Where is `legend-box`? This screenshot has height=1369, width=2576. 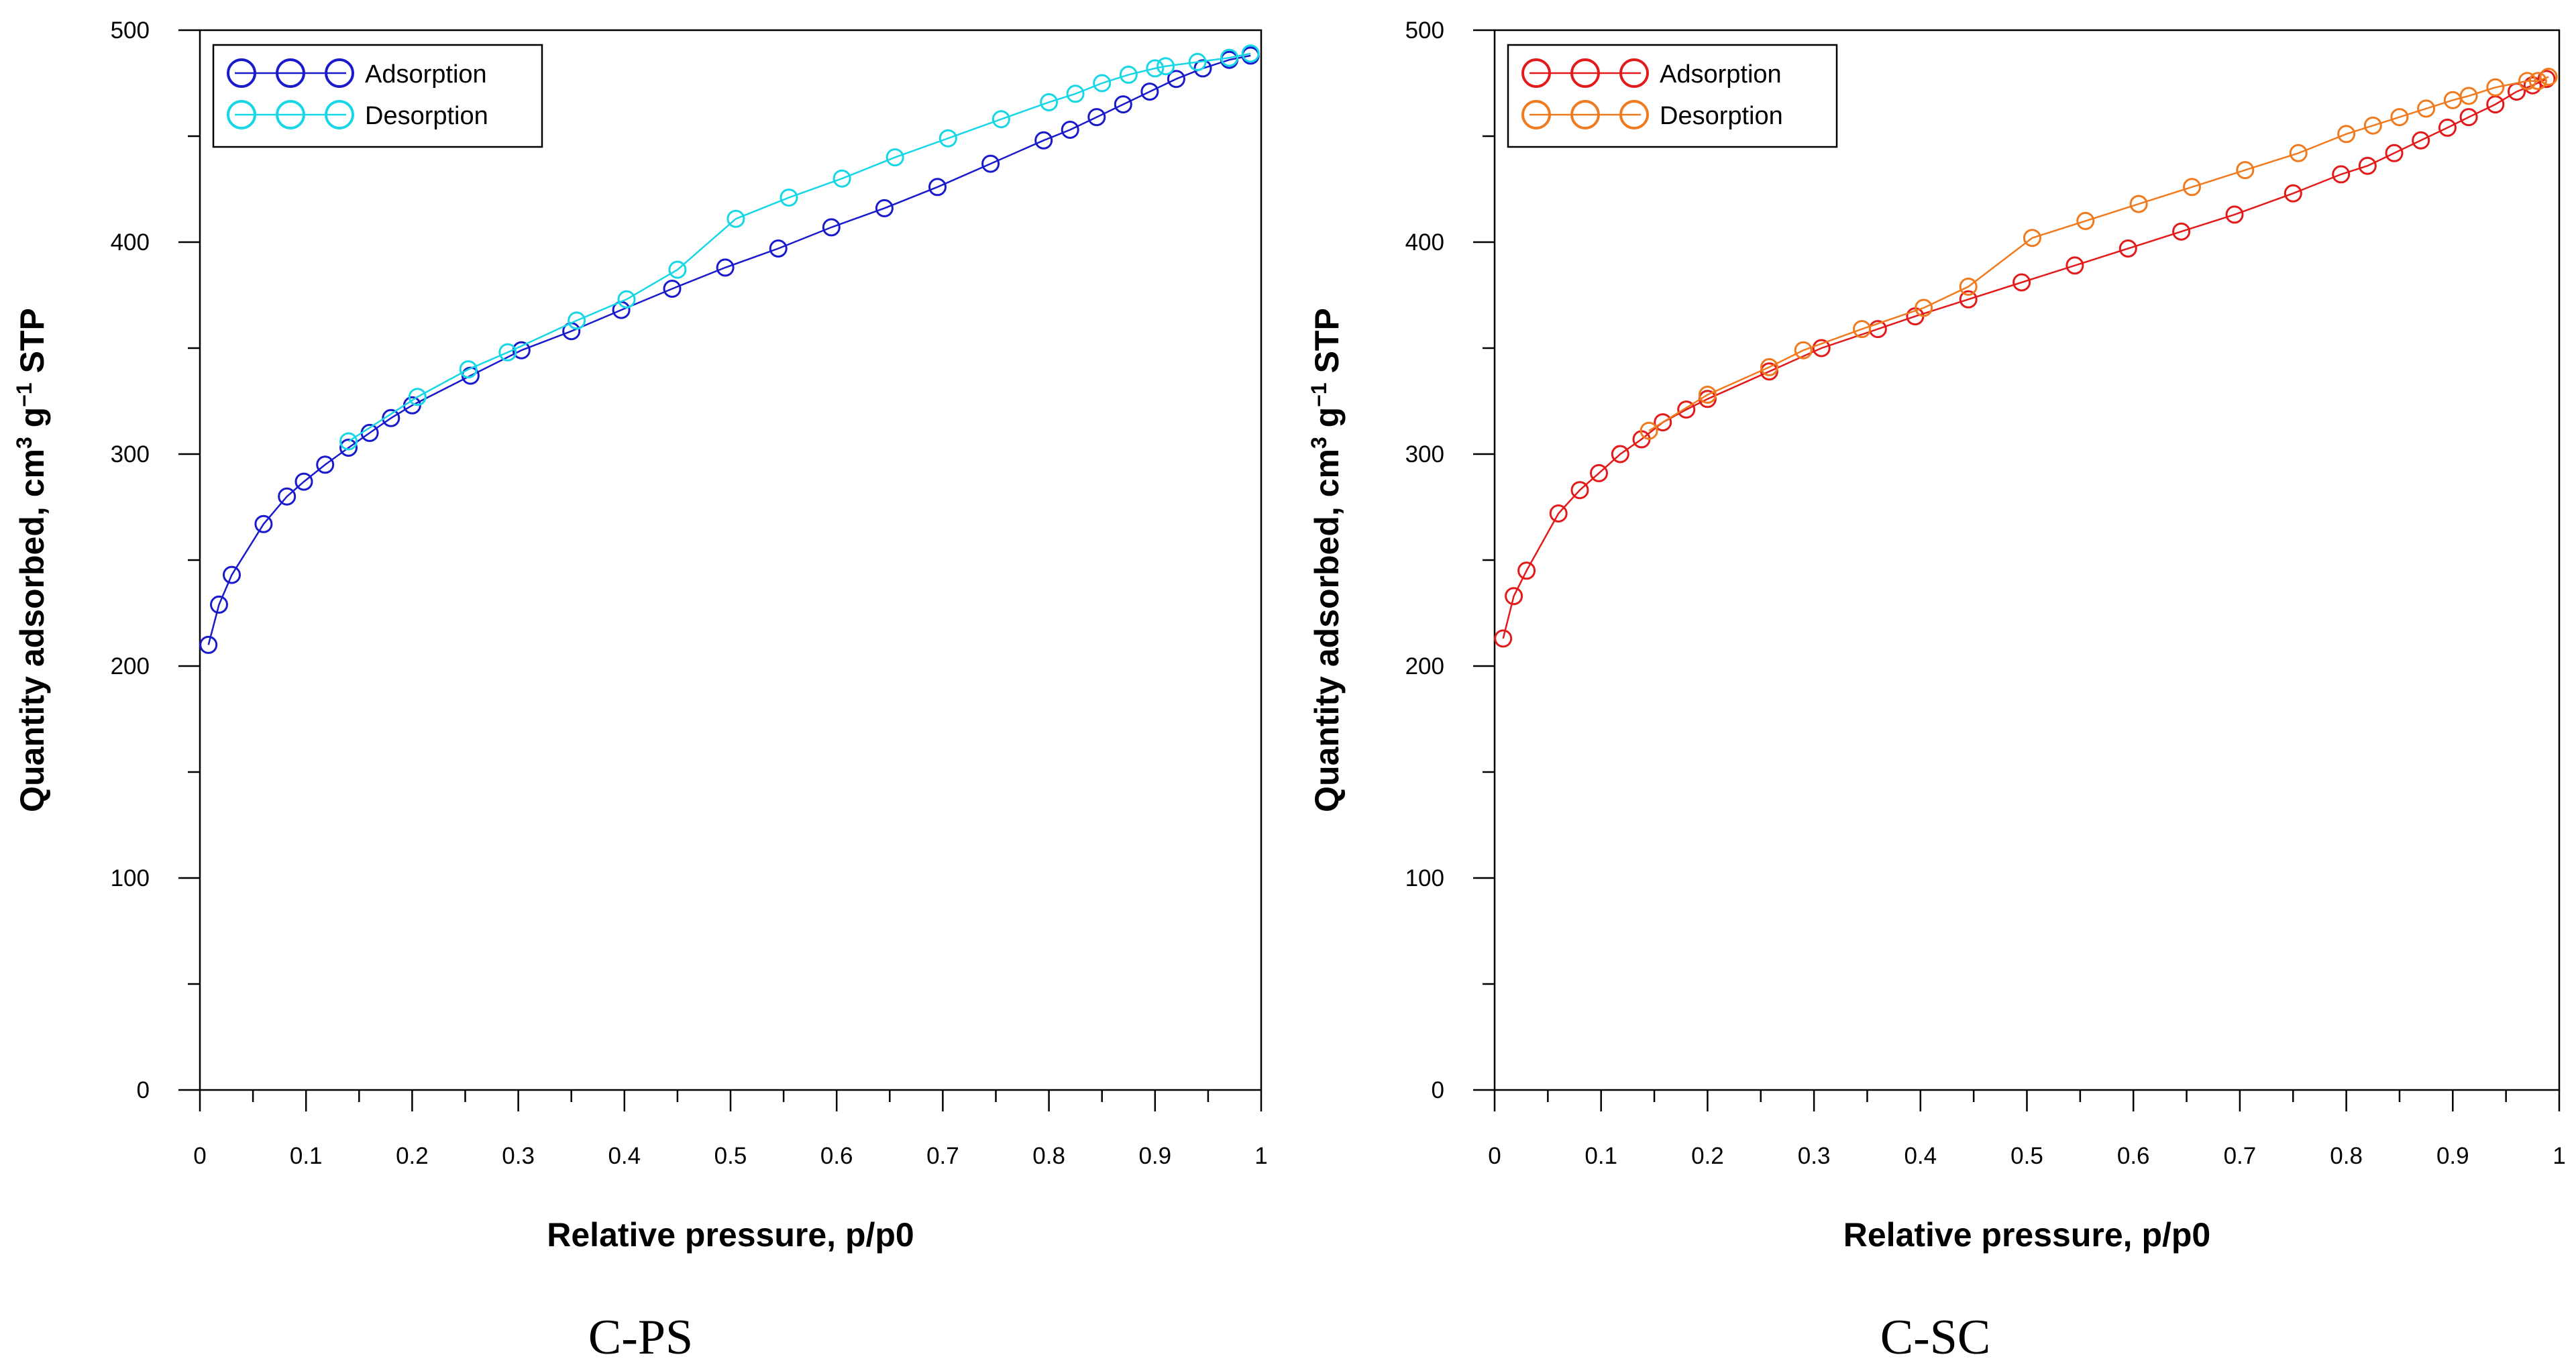
legend-box is located at coordinates (1672, 96).